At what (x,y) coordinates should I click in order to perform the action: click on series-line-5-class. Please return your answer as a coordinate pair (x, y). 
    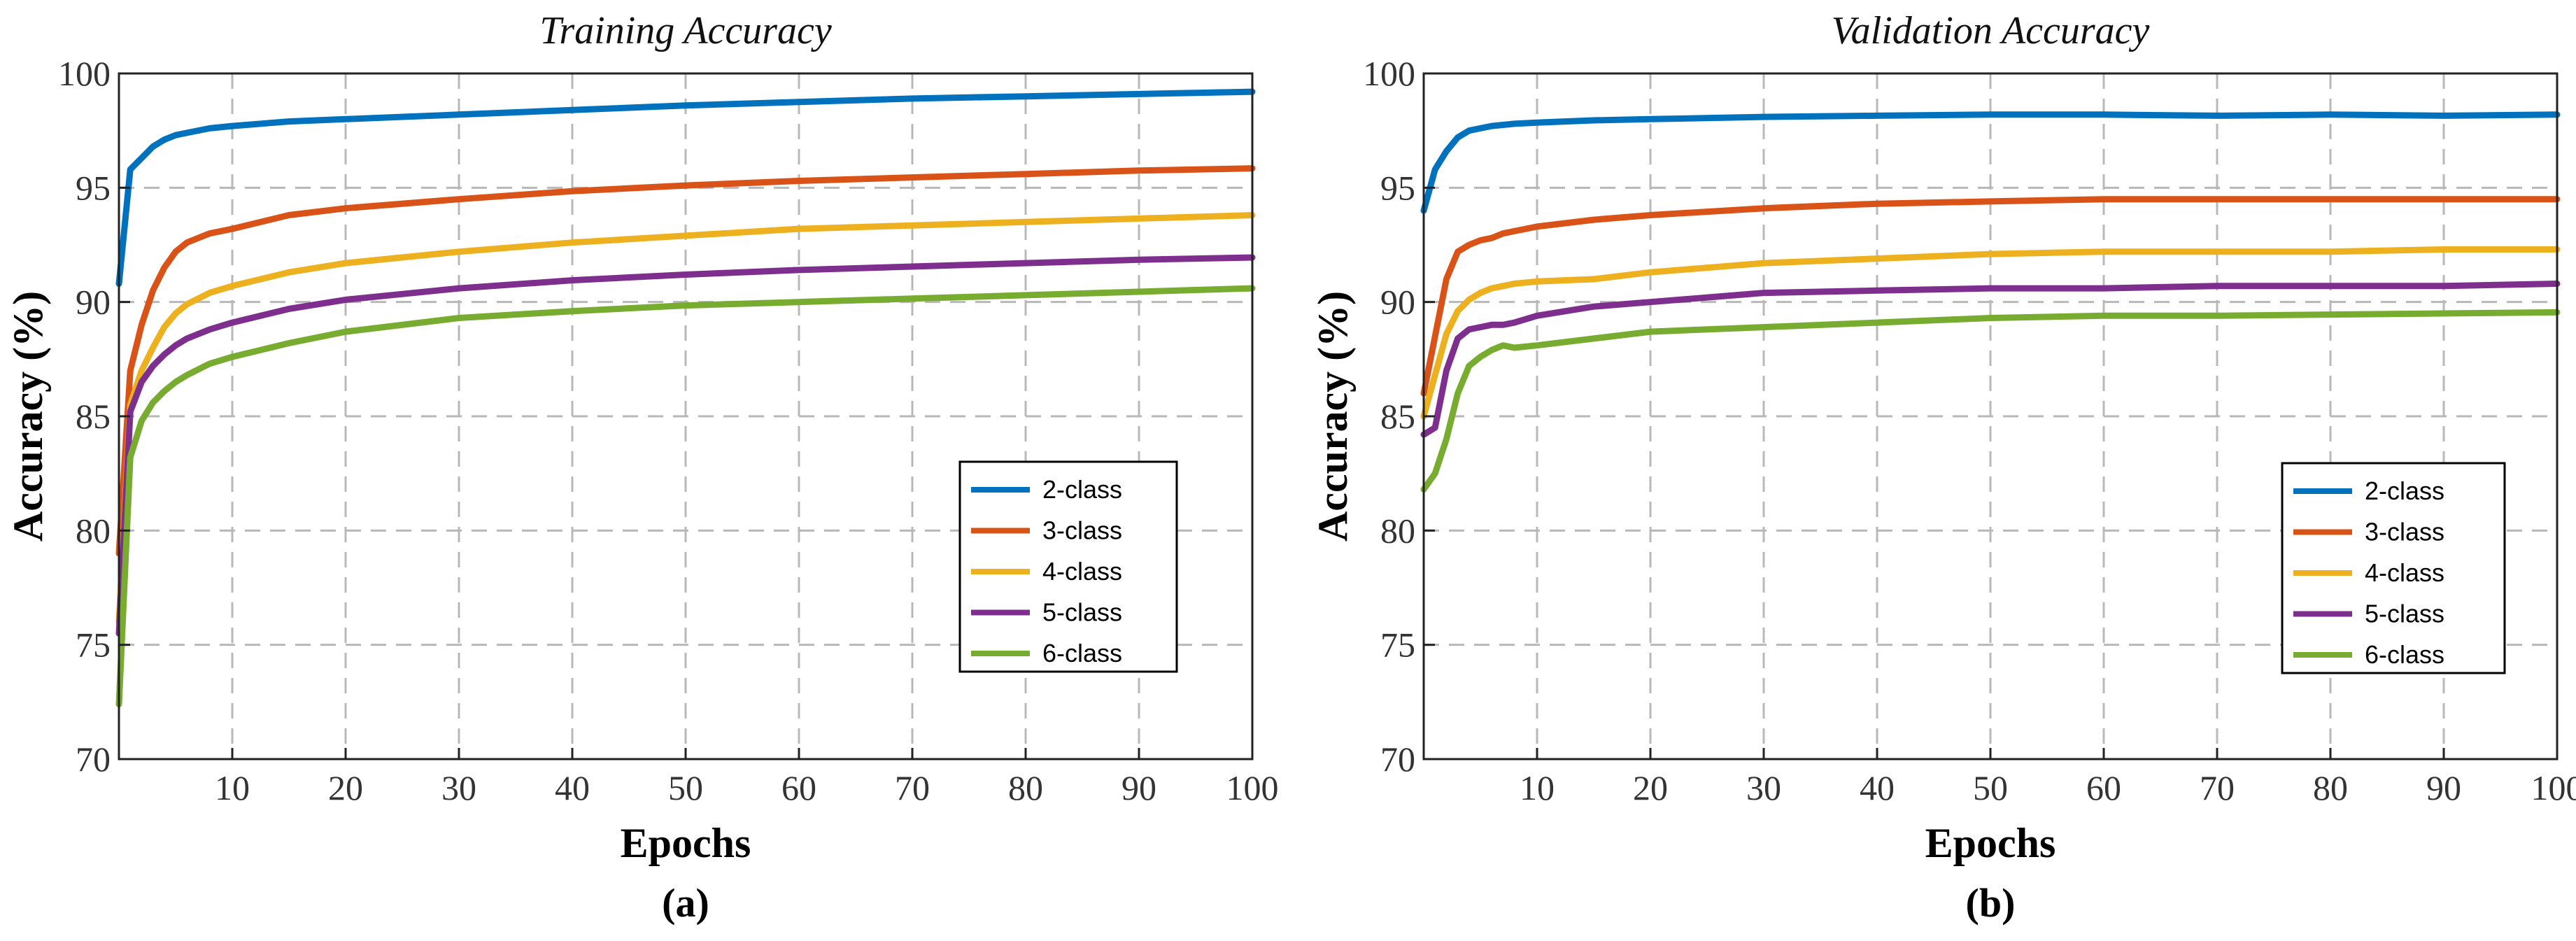
    Looking at the image, I should click on (1990, 360).